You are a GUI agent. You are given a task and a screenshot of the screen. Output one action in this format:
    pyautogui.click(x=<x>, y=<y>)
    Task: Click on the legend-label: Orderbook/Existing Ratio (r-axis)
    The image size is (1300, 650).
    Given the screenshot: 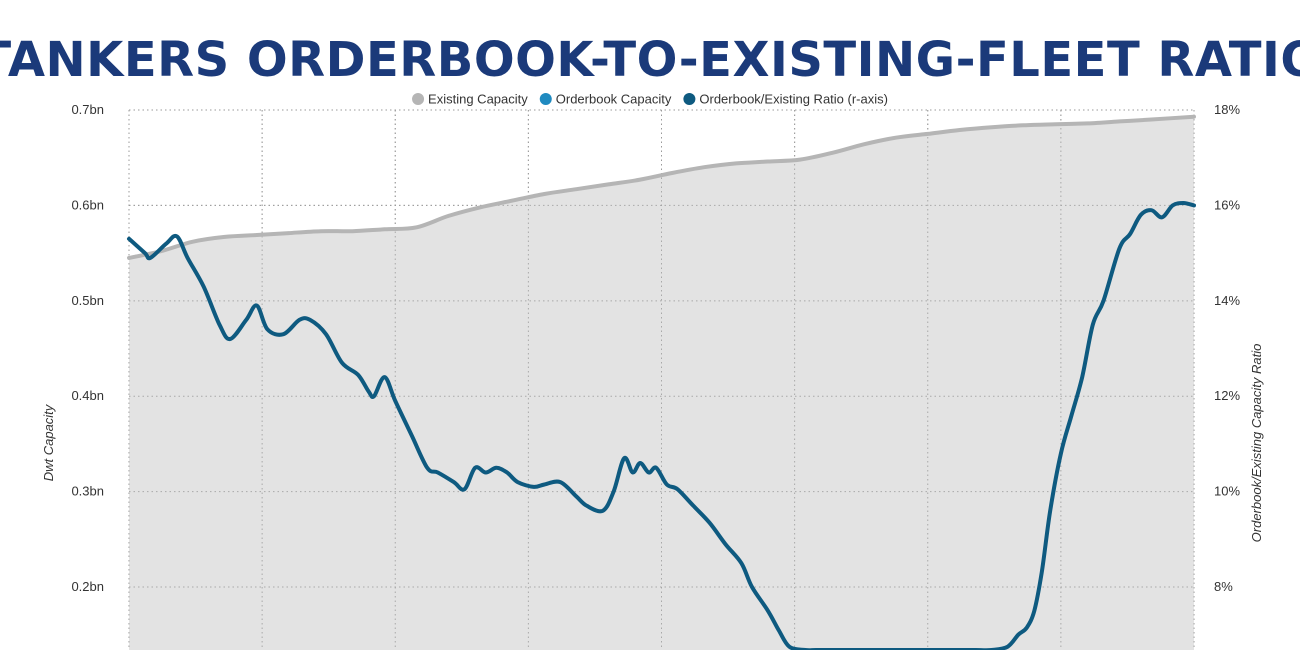 What is the action you would take?
    pyautogui.click(x=793, y=99)
    